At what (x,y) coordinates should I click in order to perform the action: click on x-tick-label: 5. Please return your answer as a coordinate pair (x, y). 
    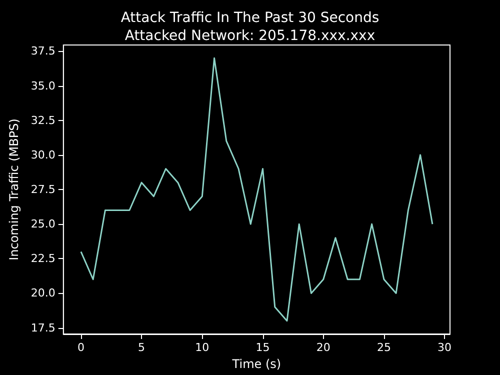
    Looking at the image, I should click on (142, 347).